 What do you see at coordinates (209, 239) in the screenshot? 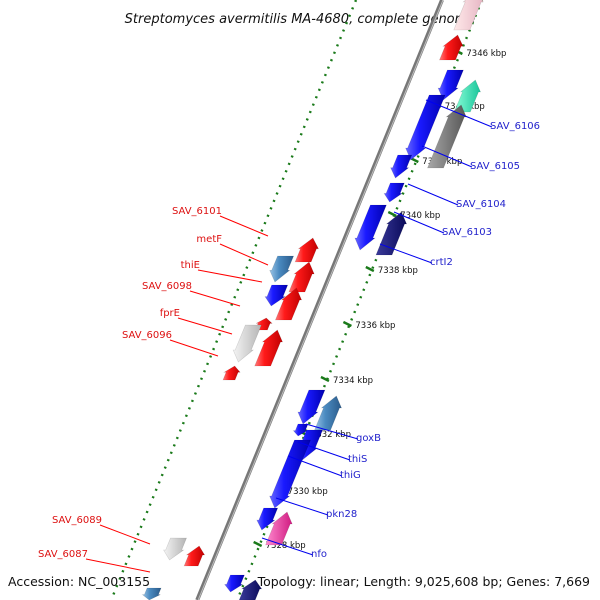
I see `gene-label-left: metF` at bounding box center [209, 239].